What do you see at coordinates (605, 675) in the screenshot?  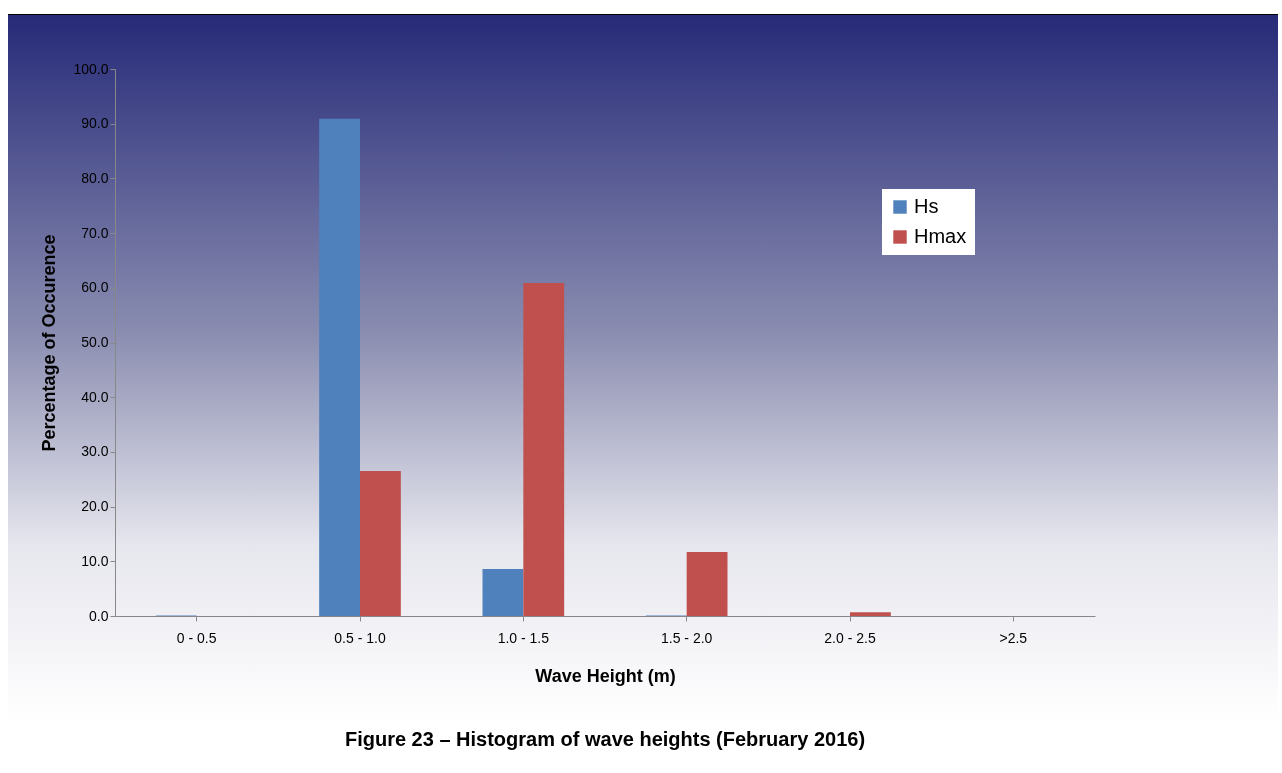 I see `x-axis-title: Wave Height (m)` at bounding box center [605, 675].